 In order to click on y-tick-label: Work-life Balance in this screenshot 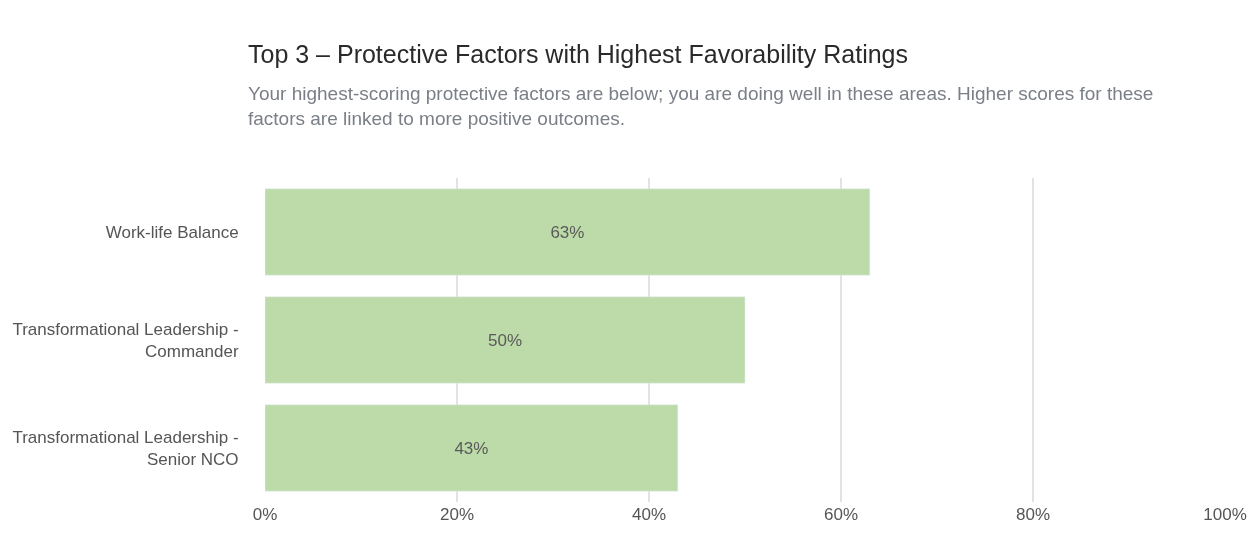, I will do `click(172, 232)`.